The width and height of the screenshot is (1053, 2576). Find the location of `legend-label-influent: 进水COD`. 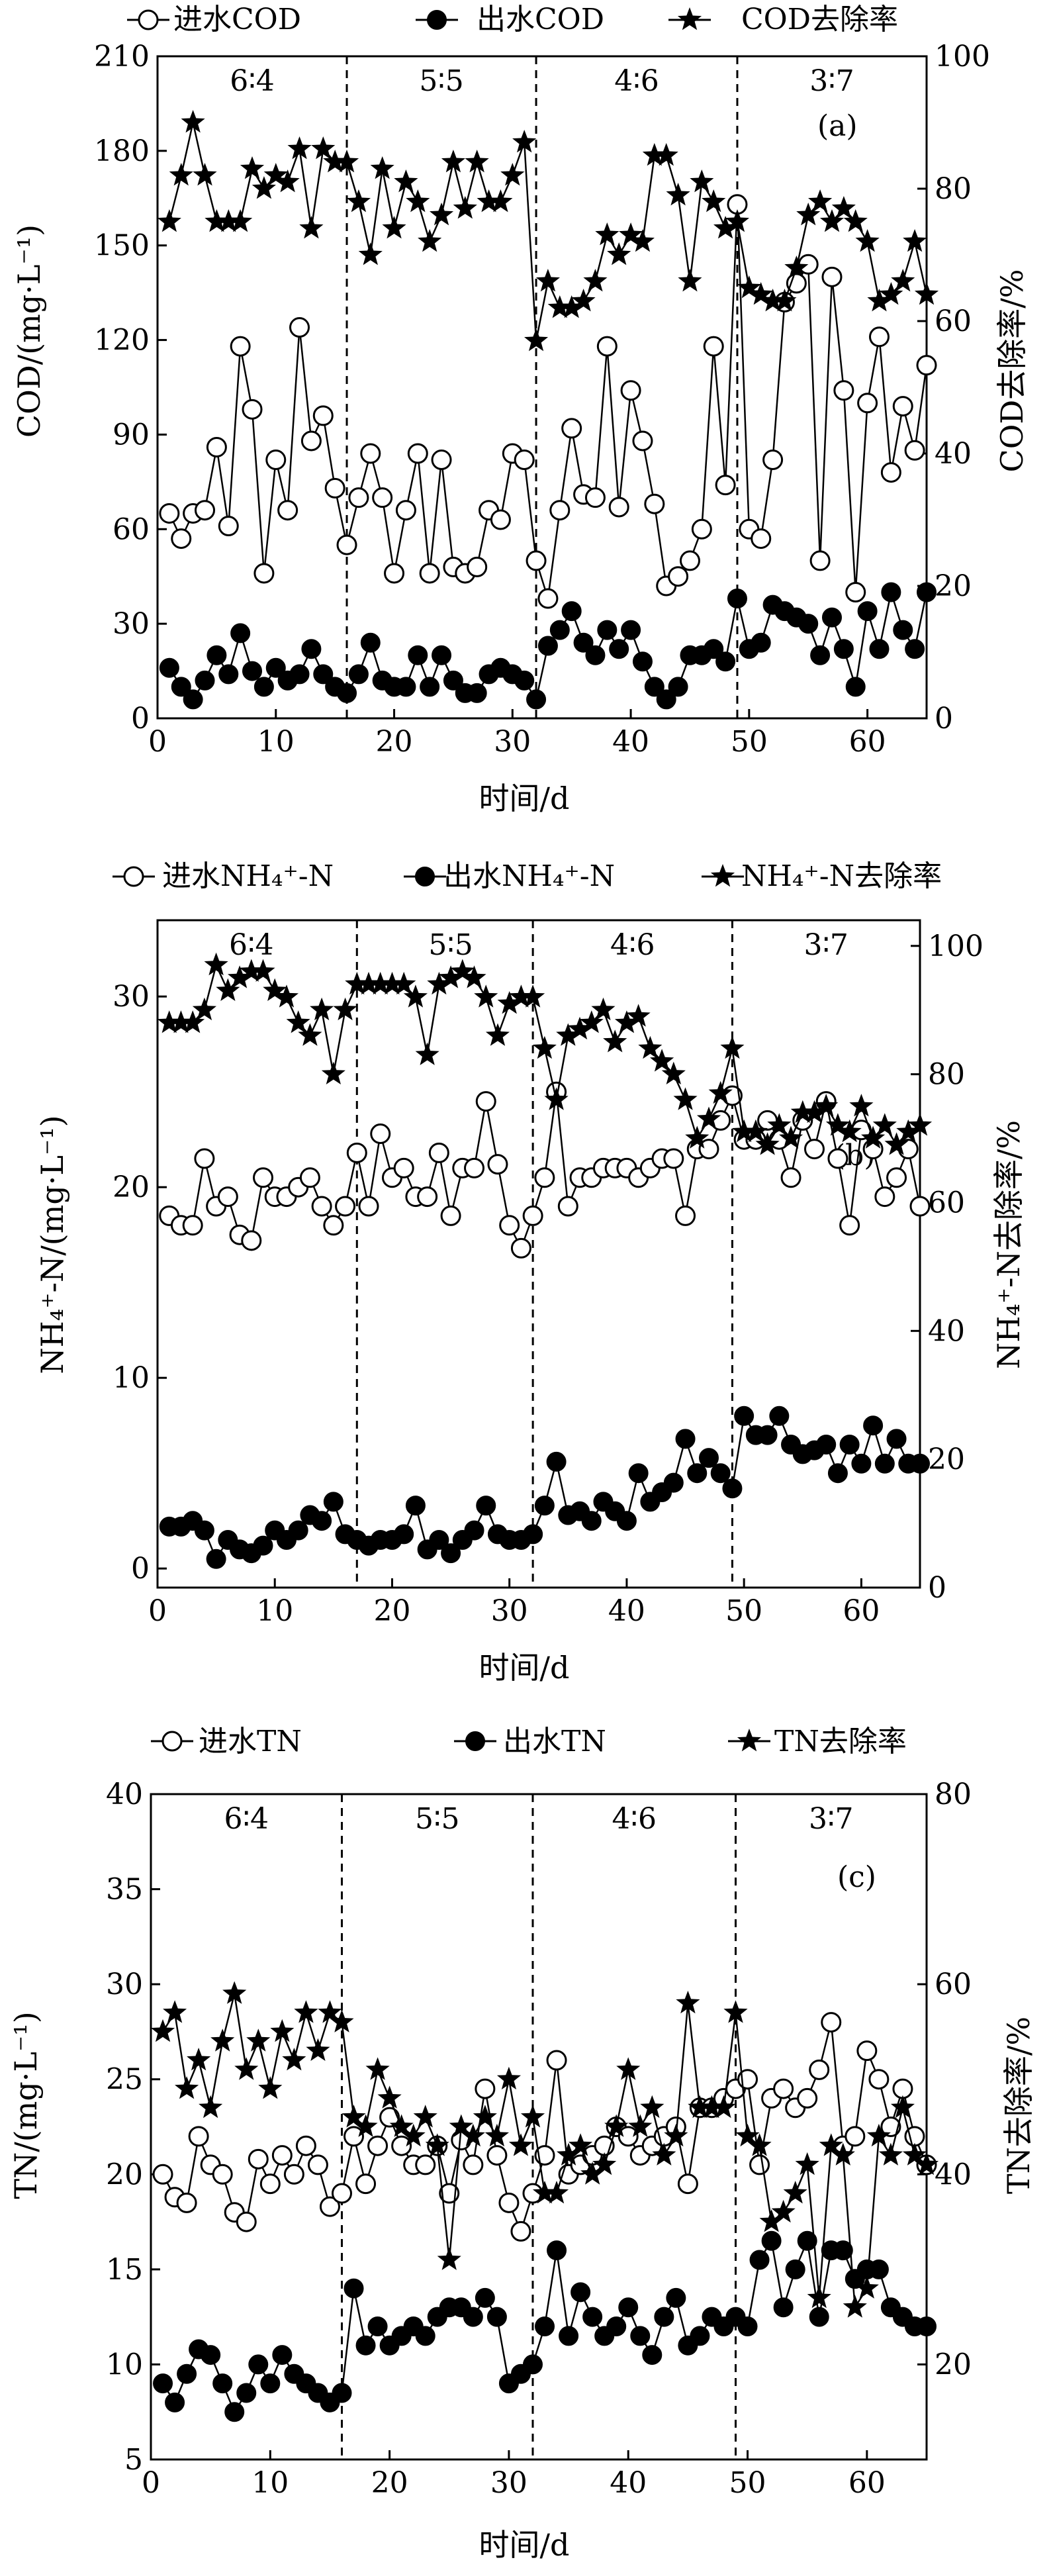

legend-label-influent: 进水COD is located at coordinates (237, 19).